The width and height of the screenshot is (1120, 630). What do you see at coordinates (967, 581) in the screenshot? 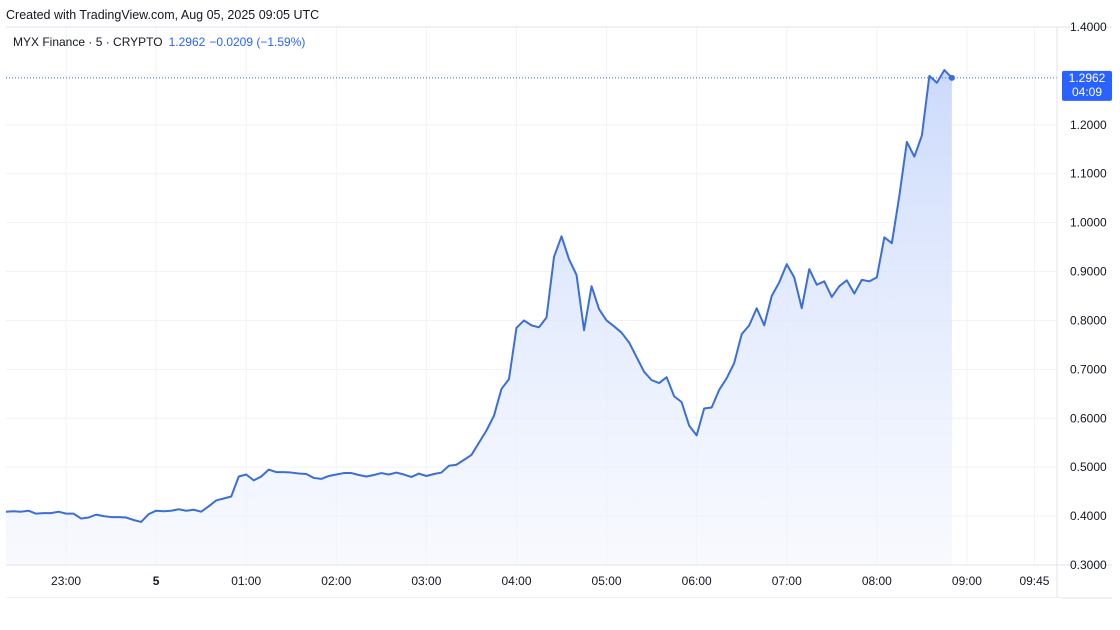
I see `x-tick-label: 09:00` at bounding box center [967, 581].